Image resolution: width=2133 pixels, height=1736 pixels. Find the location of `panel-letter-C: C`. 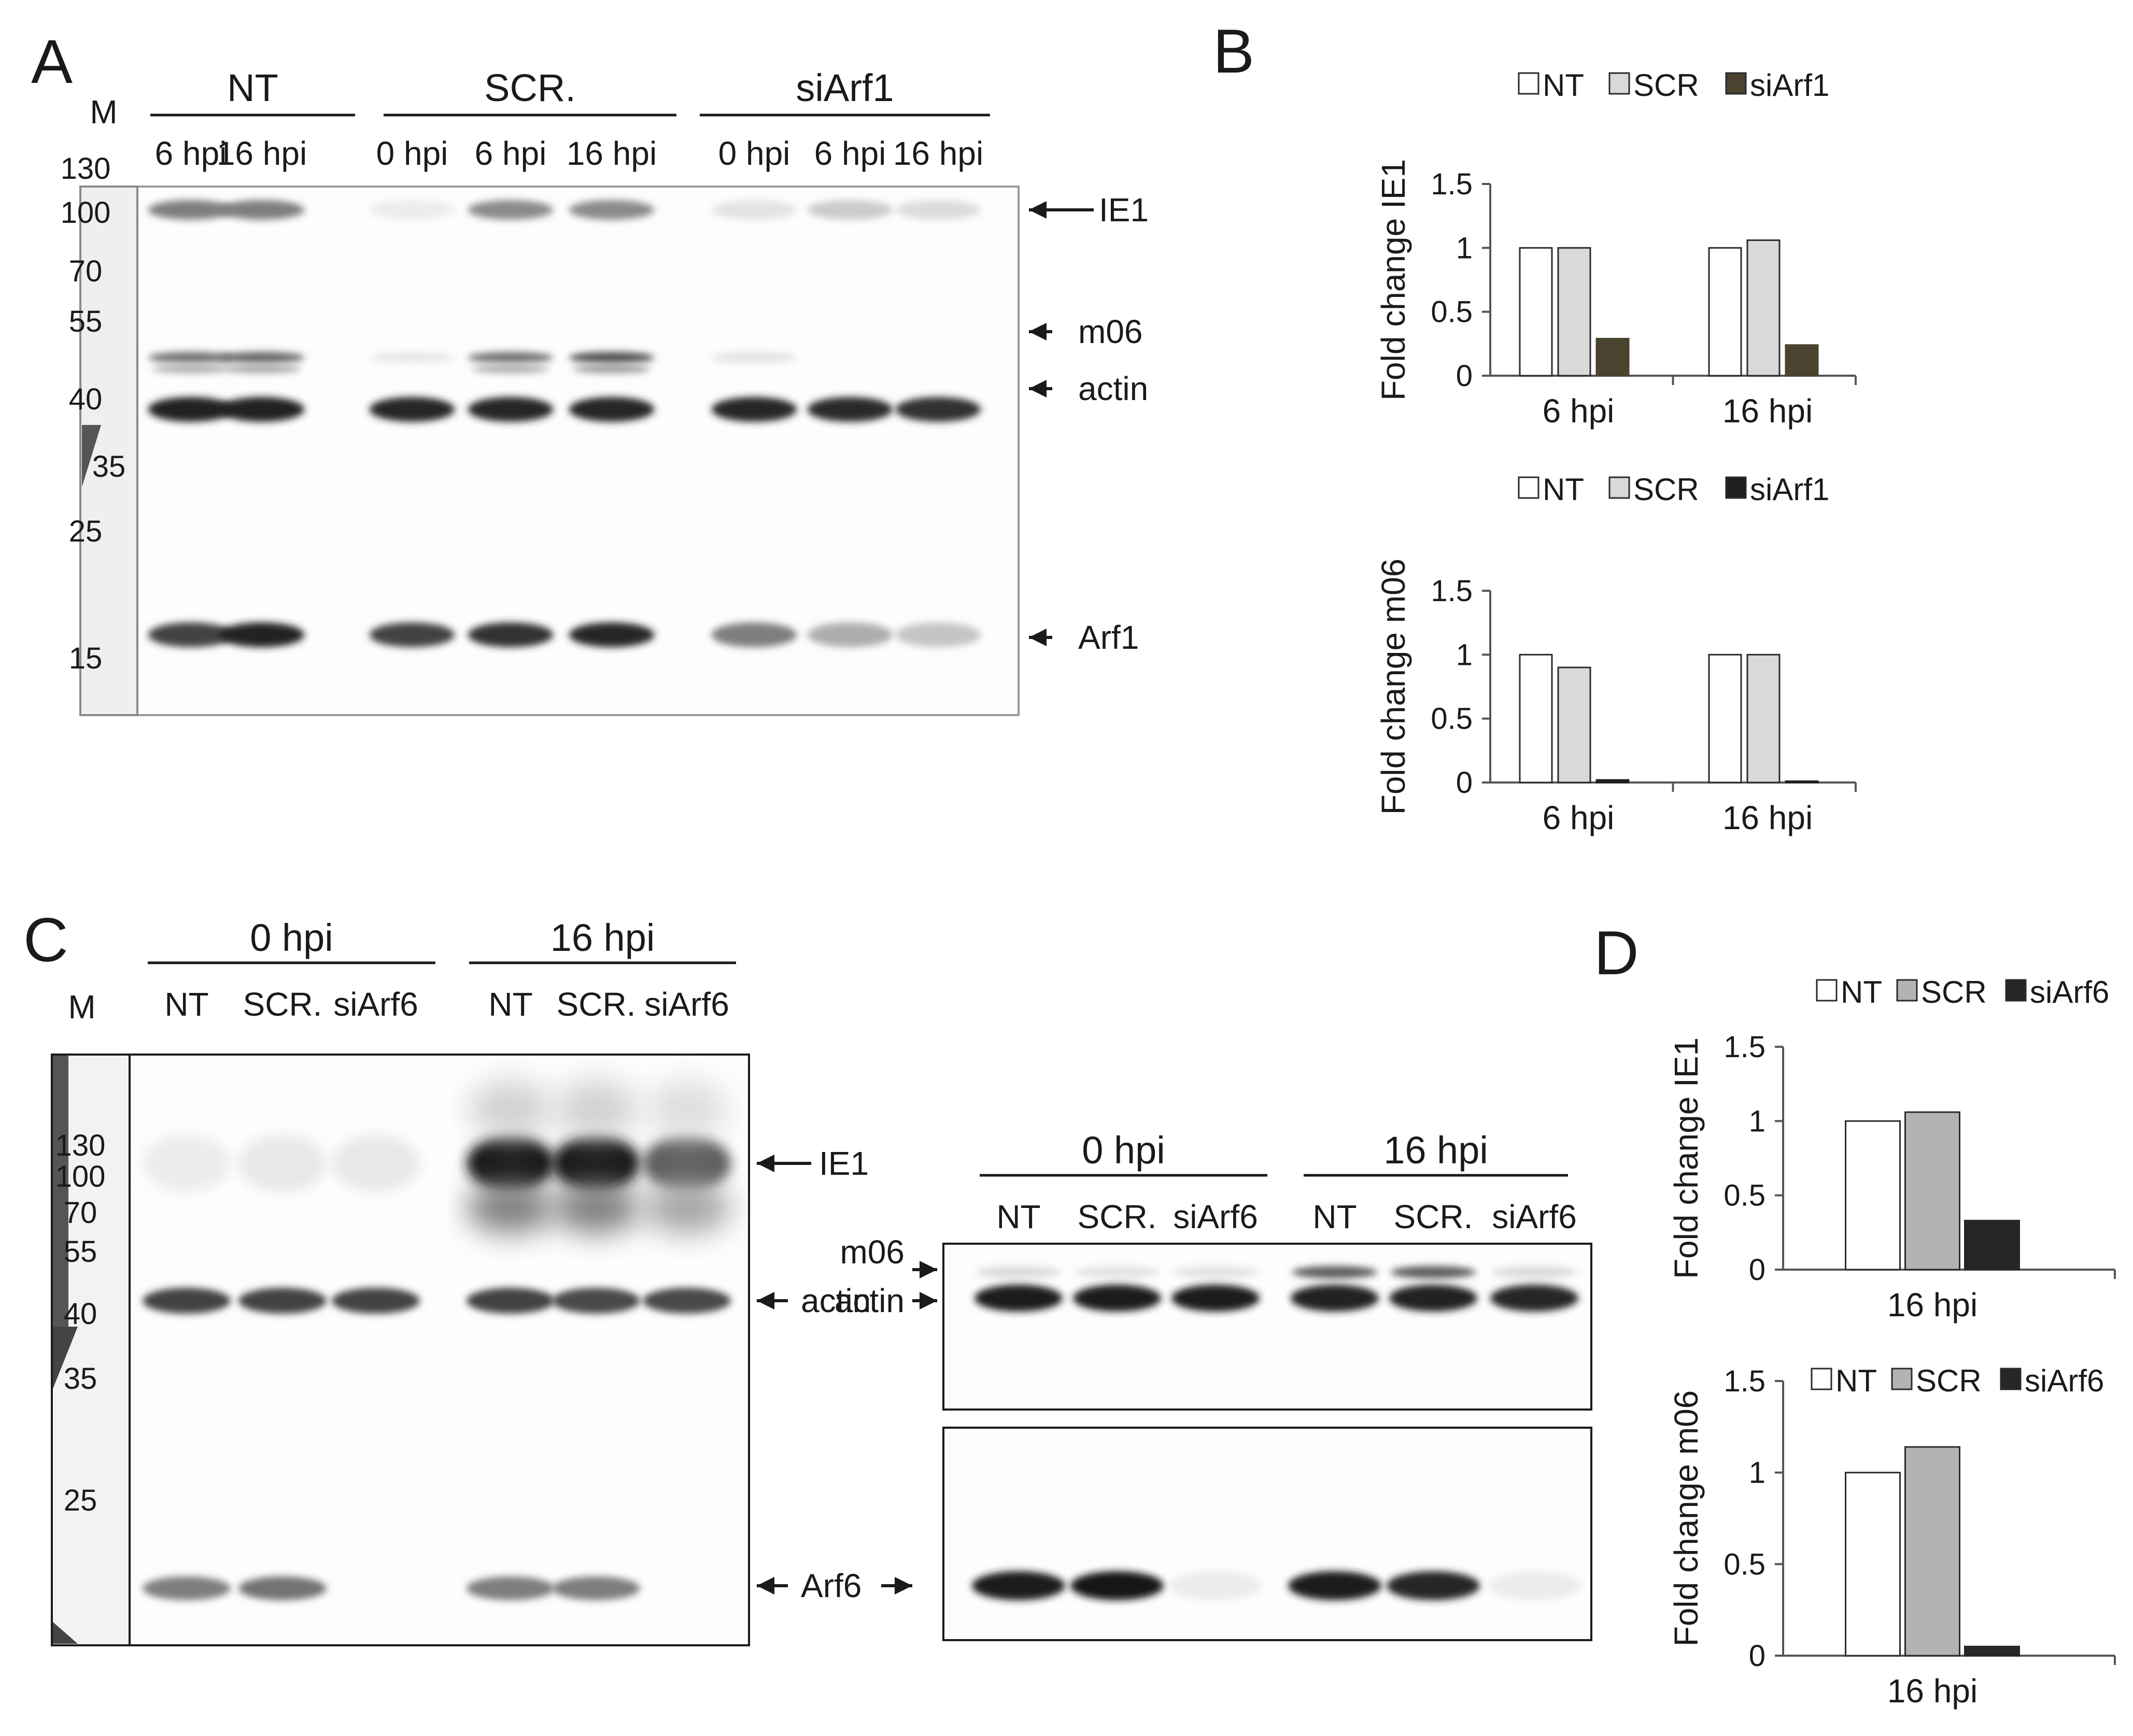

panel-letter-C: C is located at coordinates (45, 940).